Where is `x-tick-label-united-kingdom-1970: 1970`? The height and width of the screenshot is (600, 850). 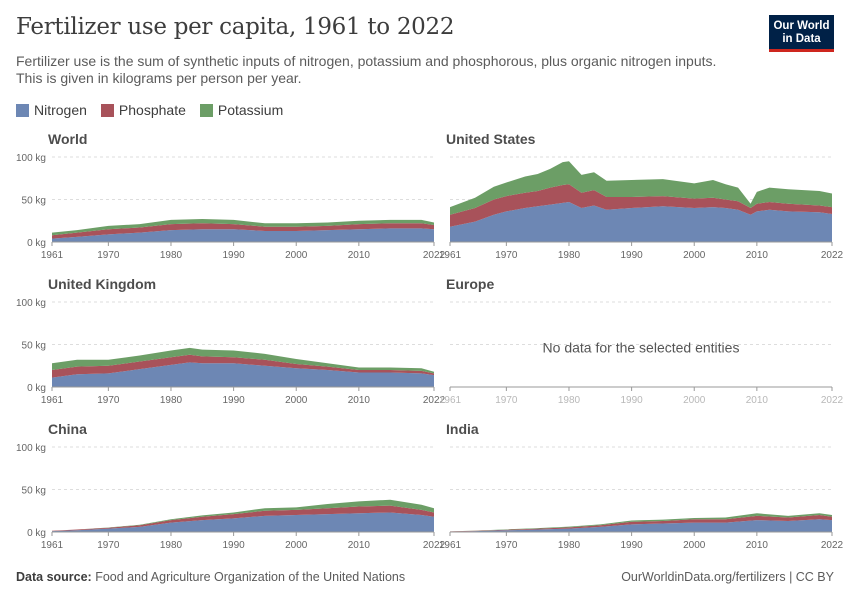
x-tick-label-united-kingdom-1970: 1970 is located at coordinates (108, 400).